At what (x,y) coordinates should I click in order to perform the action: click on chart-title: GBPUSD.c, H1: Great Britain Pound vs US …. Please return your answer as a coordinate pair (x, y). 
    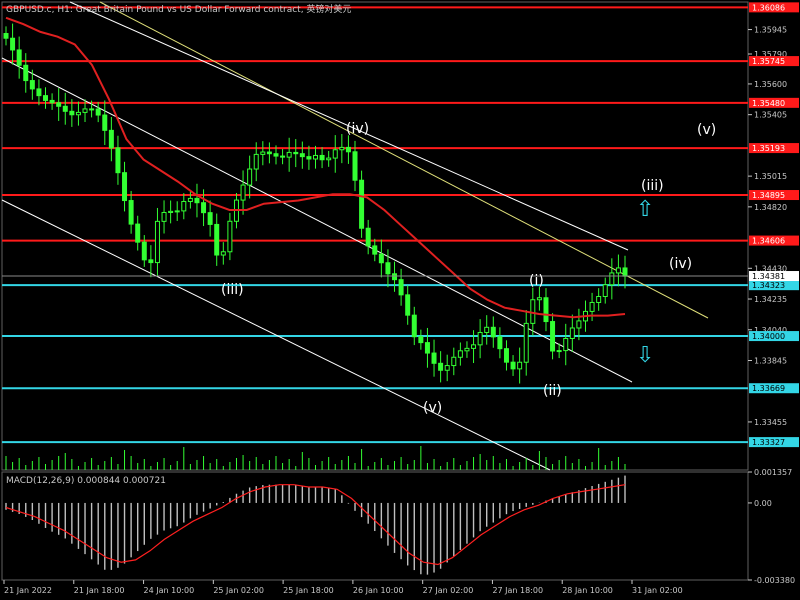
    Looking at the image, I should click on (179, 10).